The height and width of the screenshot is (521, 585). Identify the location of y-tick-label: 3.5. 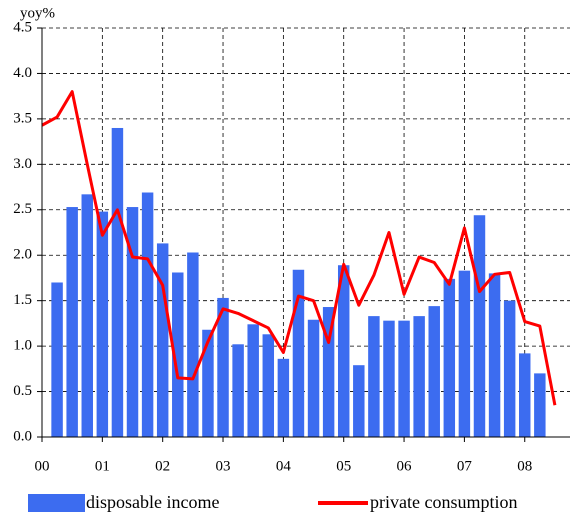
(22, 118).